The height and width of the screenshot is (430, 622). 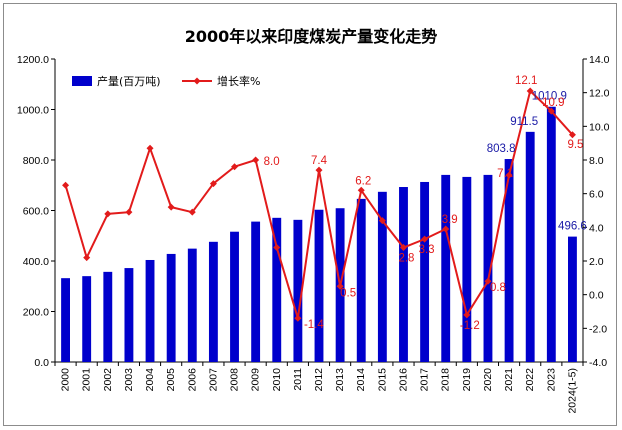 What do you see at coordinates (36, 212) in the screenshot?
I see `y-left-tick-label: 600.0` at bounding box center [36, 212].